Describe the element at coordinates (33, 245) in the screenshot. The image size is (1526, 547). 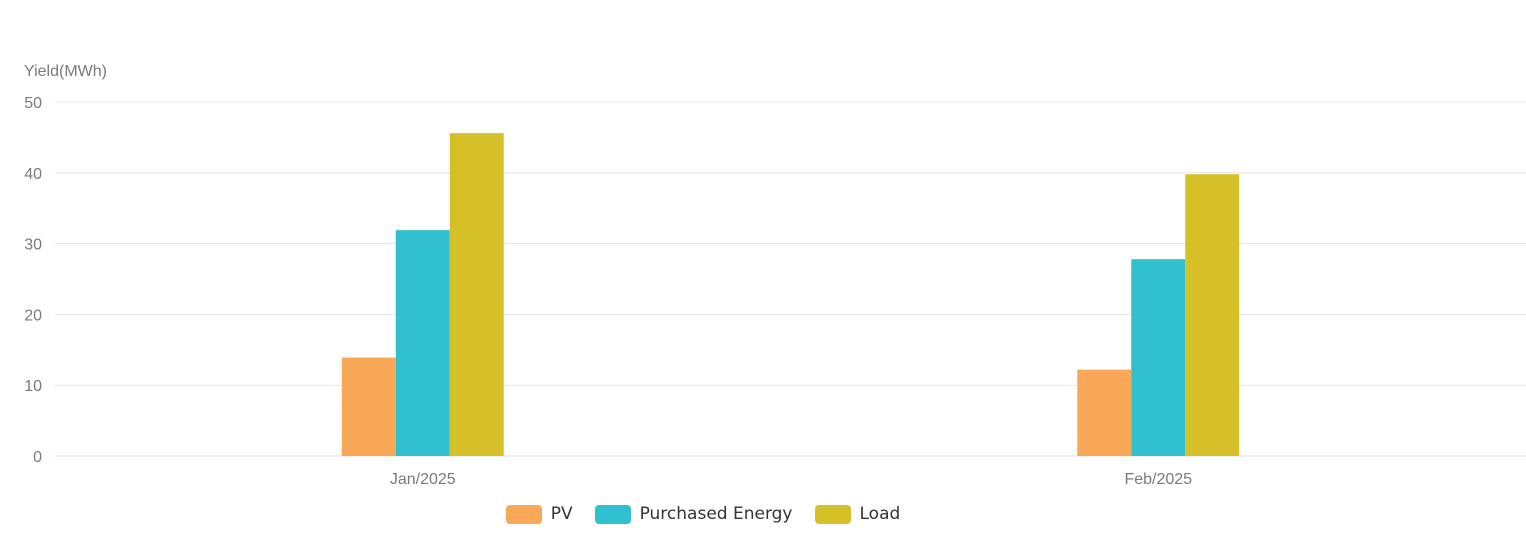
I see `y-tick-label: 30` at that location.